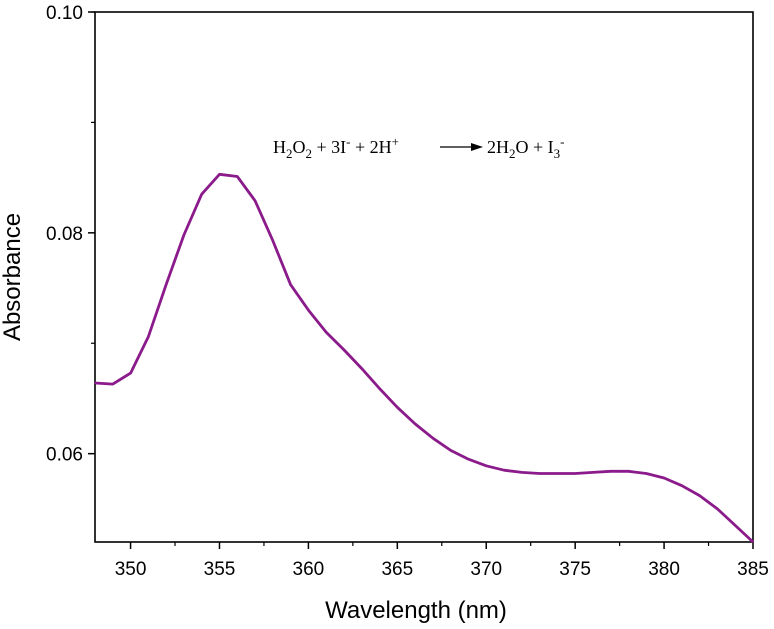 This screenshot has width=774, height=629. What do you see at coordinates (309, 569) in the screenshot?
I see `x-tick-label: 360` at bounding box center [309, 569].